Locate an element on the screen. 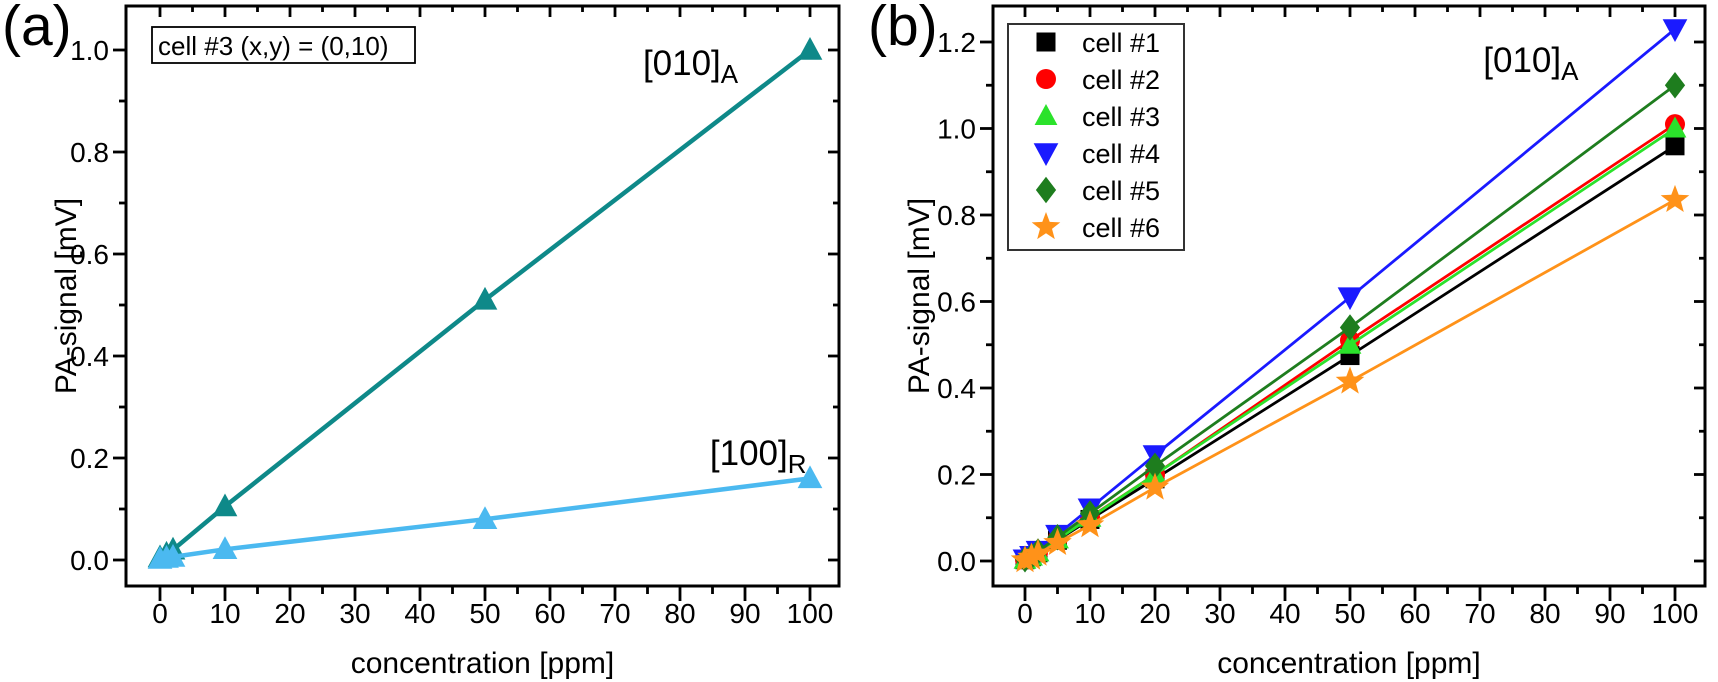 The image size is (1718, 682). y-tick-label: 1.2 is located at coordinates (956, 42).